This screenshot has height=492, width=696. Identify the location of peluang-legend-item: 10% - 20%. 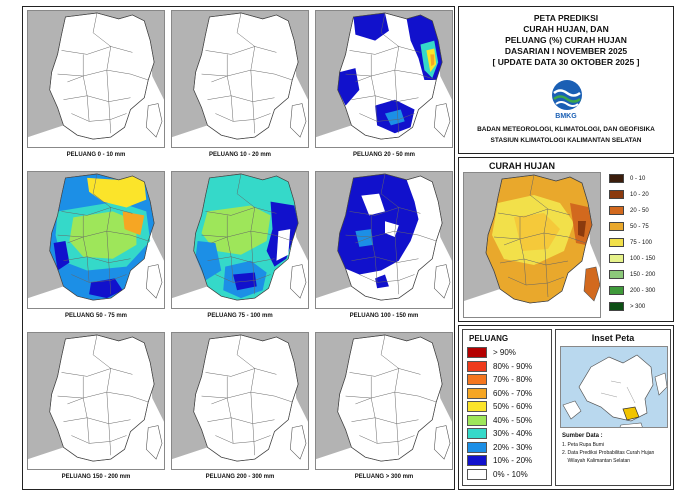
(499, 460).